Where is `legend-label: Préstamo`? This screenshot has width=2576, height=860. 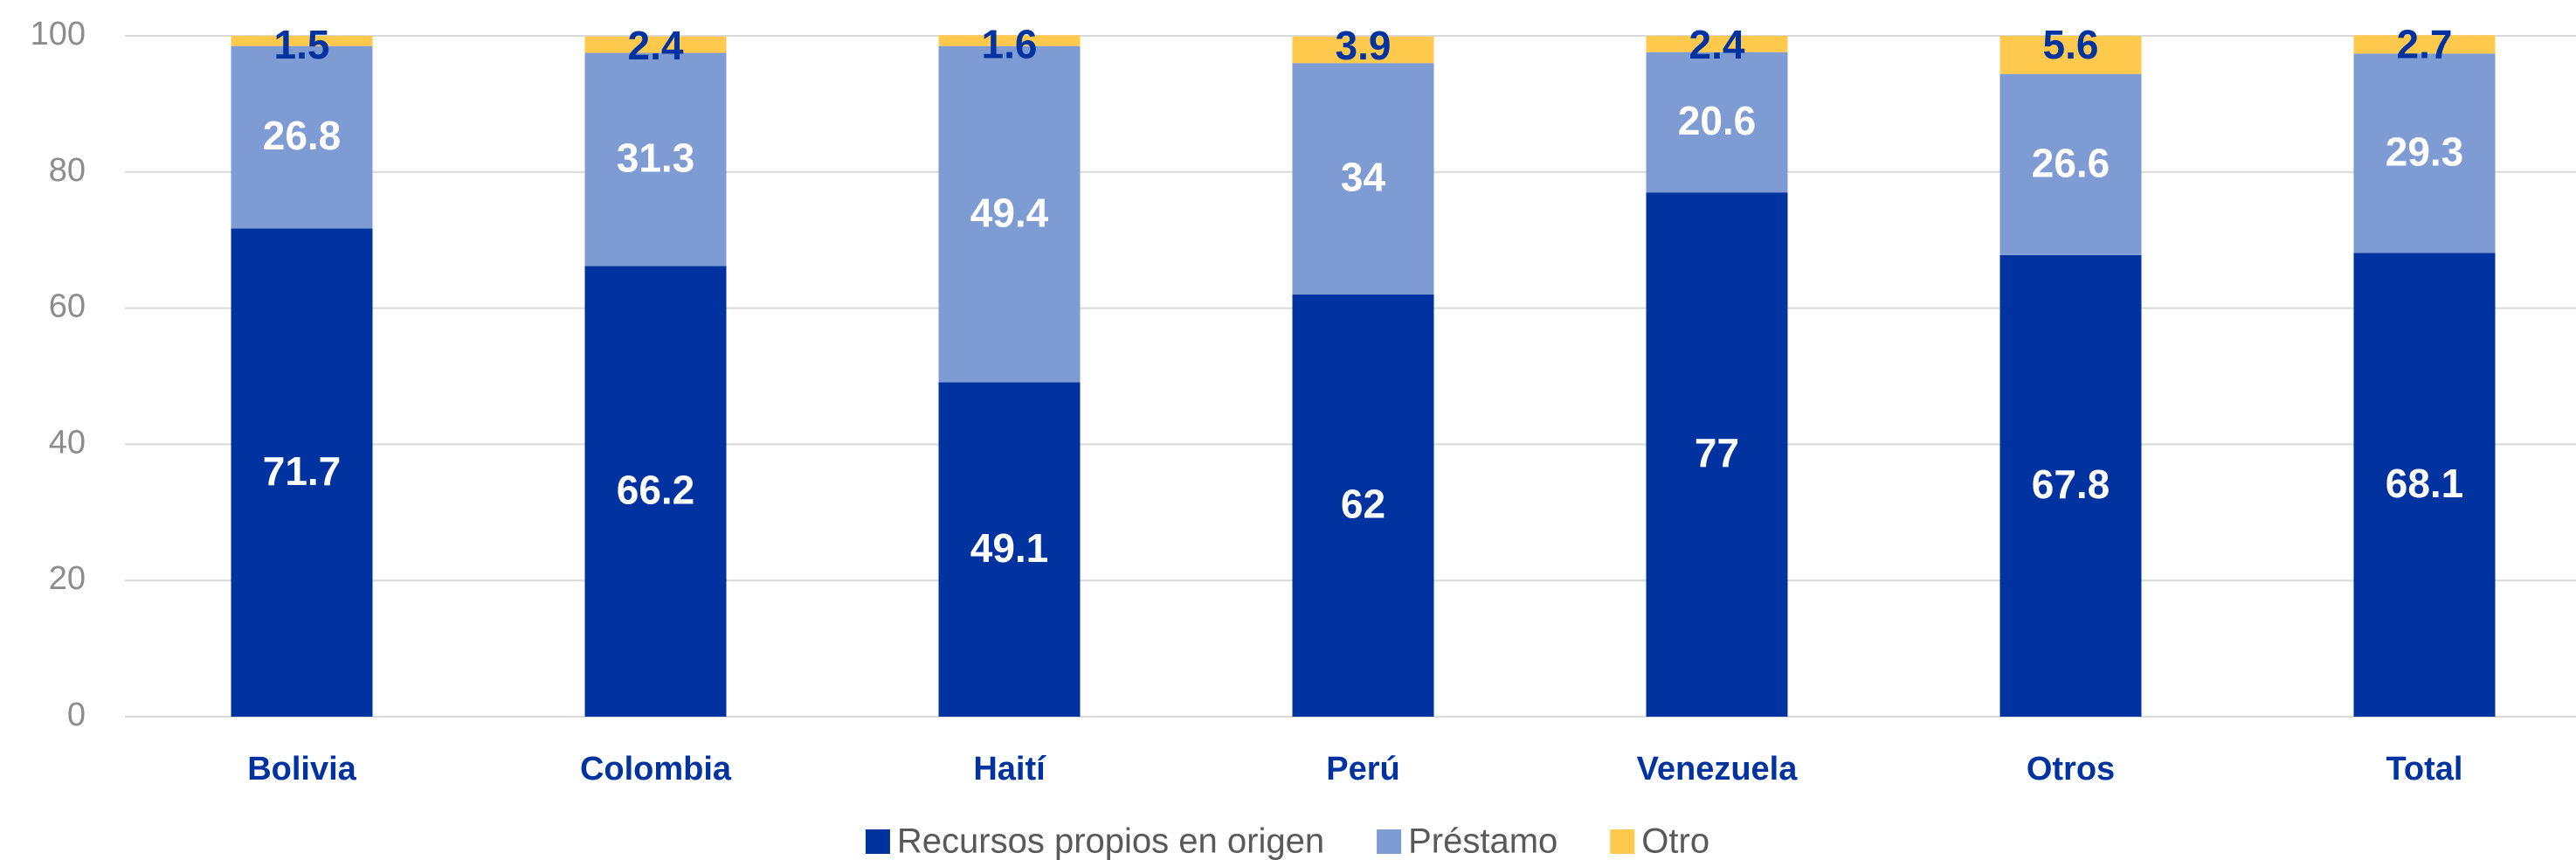 legend-label: Préstamo is located at coordinates (1482, 841).